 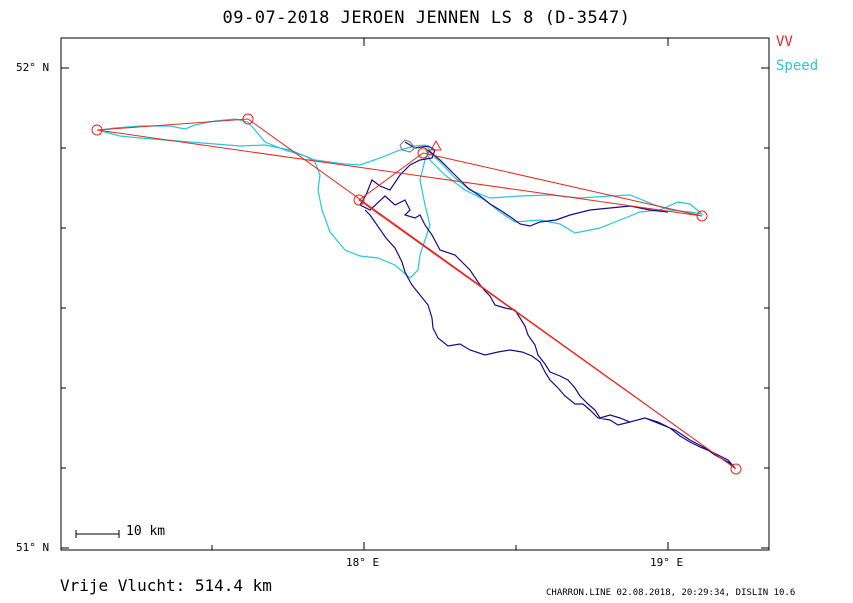 I want to click on legend-speed: Speed, so click(x=797, y=66).